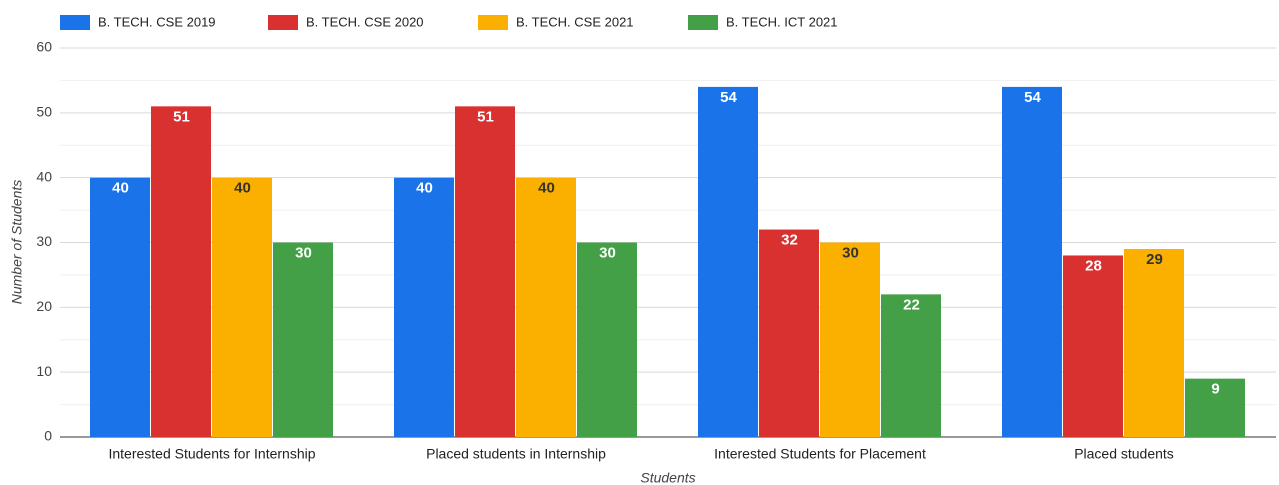 Image resolution: width=1279 pixels, height=485 pixels. Describe the element at coordinates (44, 371) in the screenshot. I see `y-tick-label: 10` at that location.